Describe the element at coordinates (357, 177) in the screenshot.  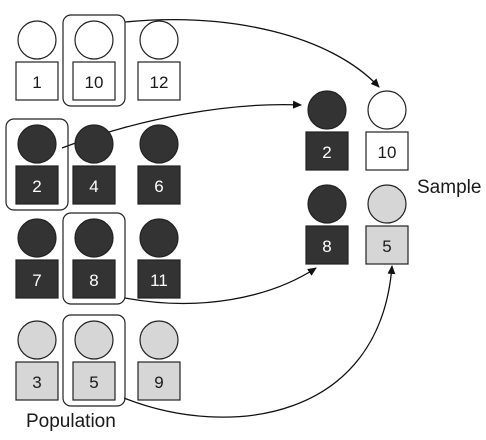
I see `sample-group: 2 10 8 5` at that location.